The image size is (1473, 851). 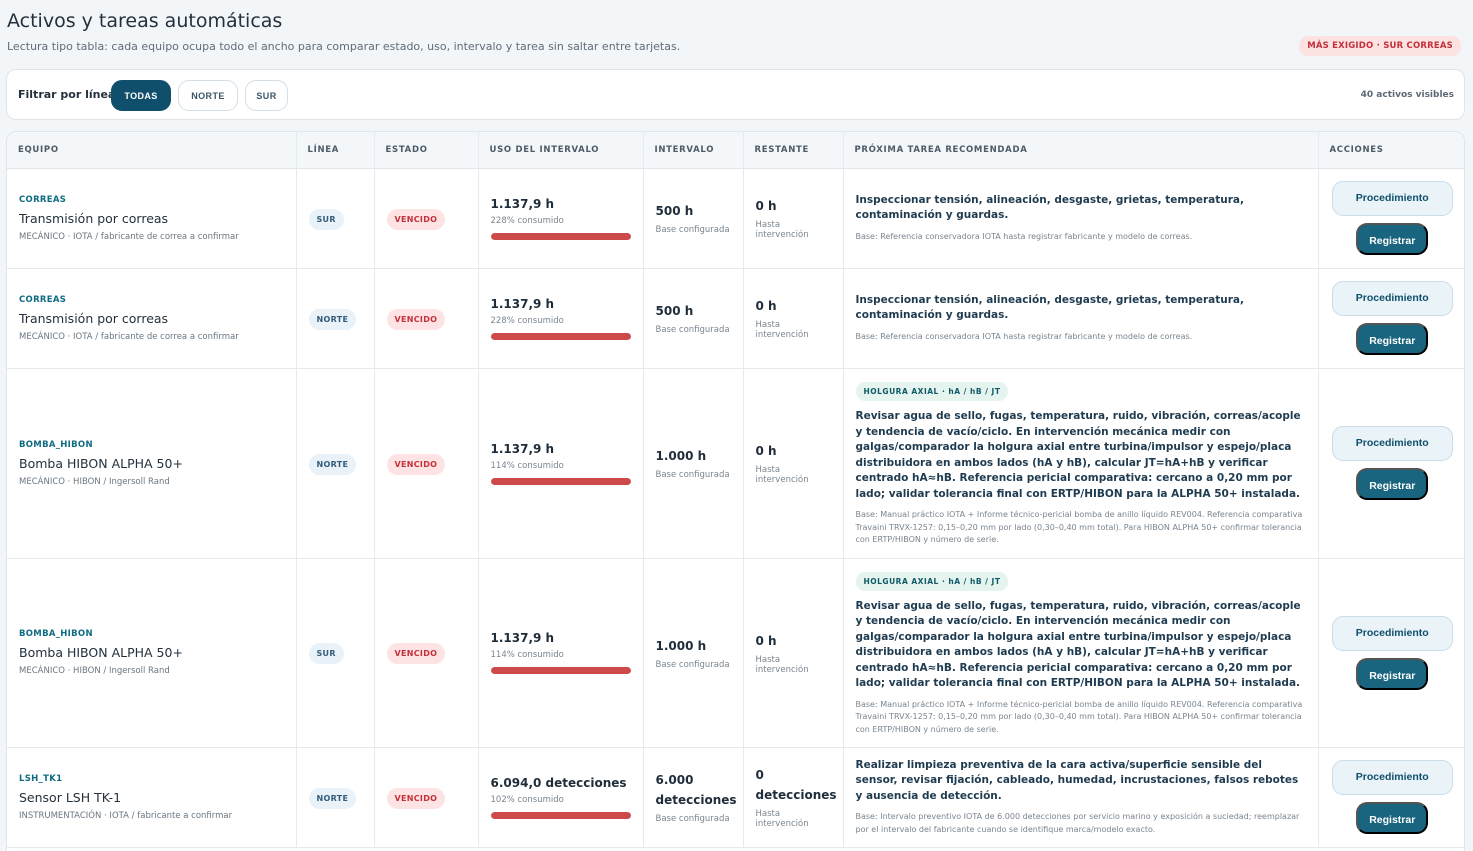 I want to click on col-header-equipo: EQUIPO, so click(x=152, y=150).